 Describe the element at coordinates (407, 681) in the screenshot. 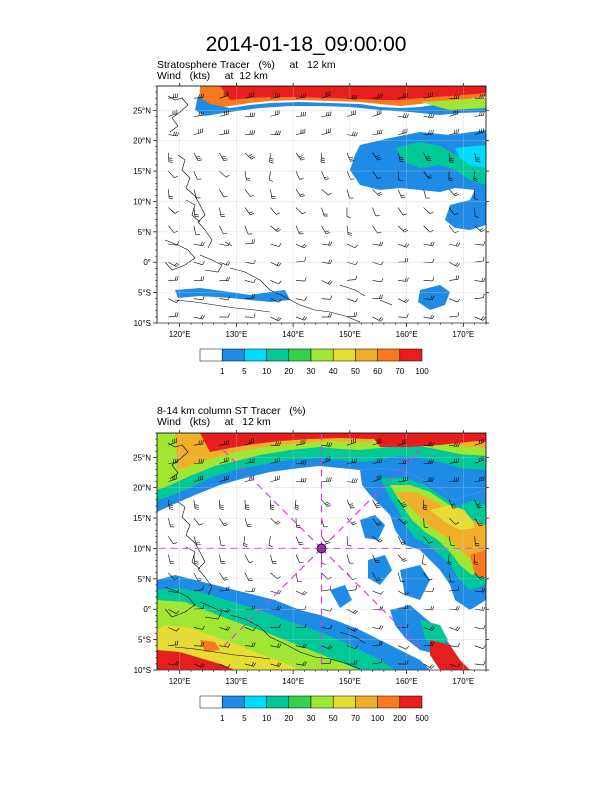

I see `x-tick-label: 160°E` at that location.